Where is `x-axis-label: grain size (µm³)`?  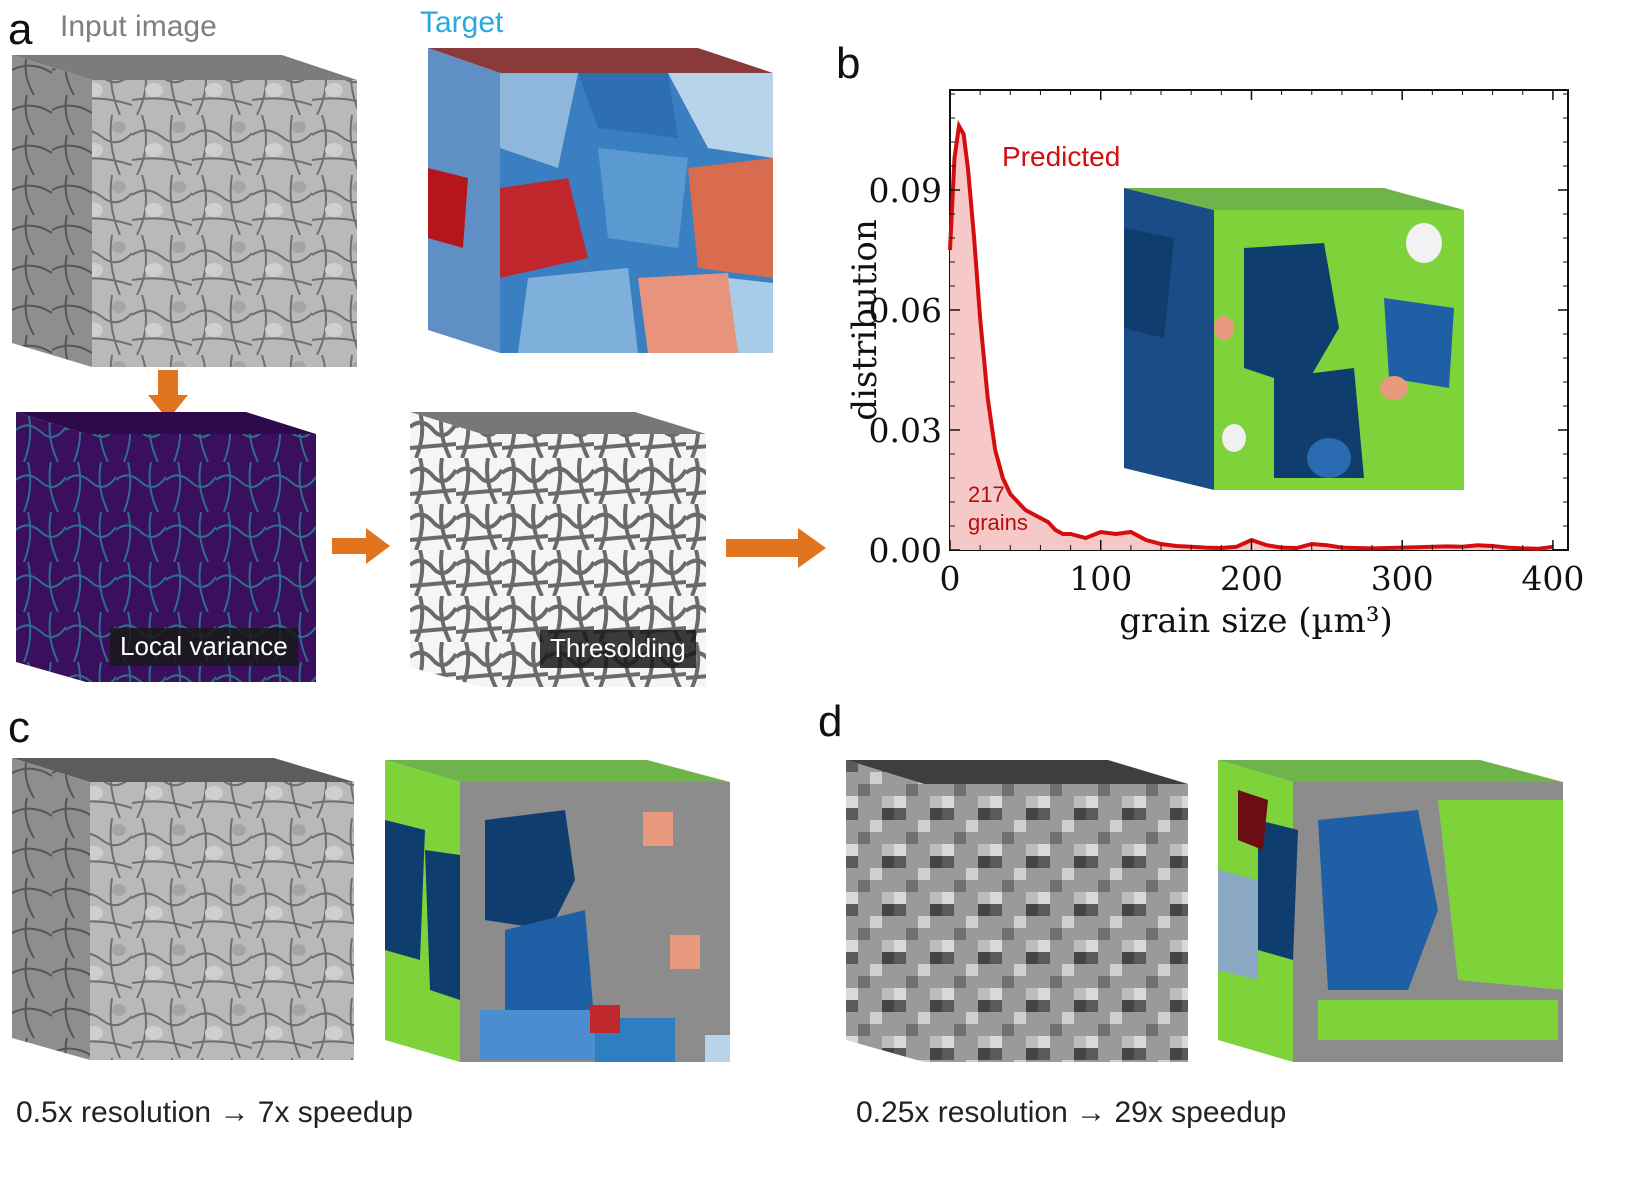 x-axis-label: grain size (µm³) is located at coordinates (1256, 621).